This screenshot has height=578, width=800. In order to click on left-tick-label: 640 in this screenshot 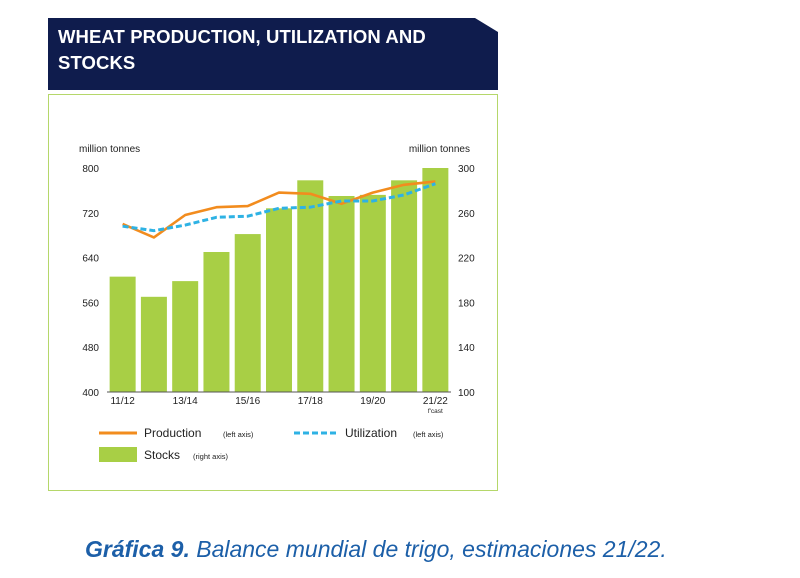, I will do `click(90, 259)`.